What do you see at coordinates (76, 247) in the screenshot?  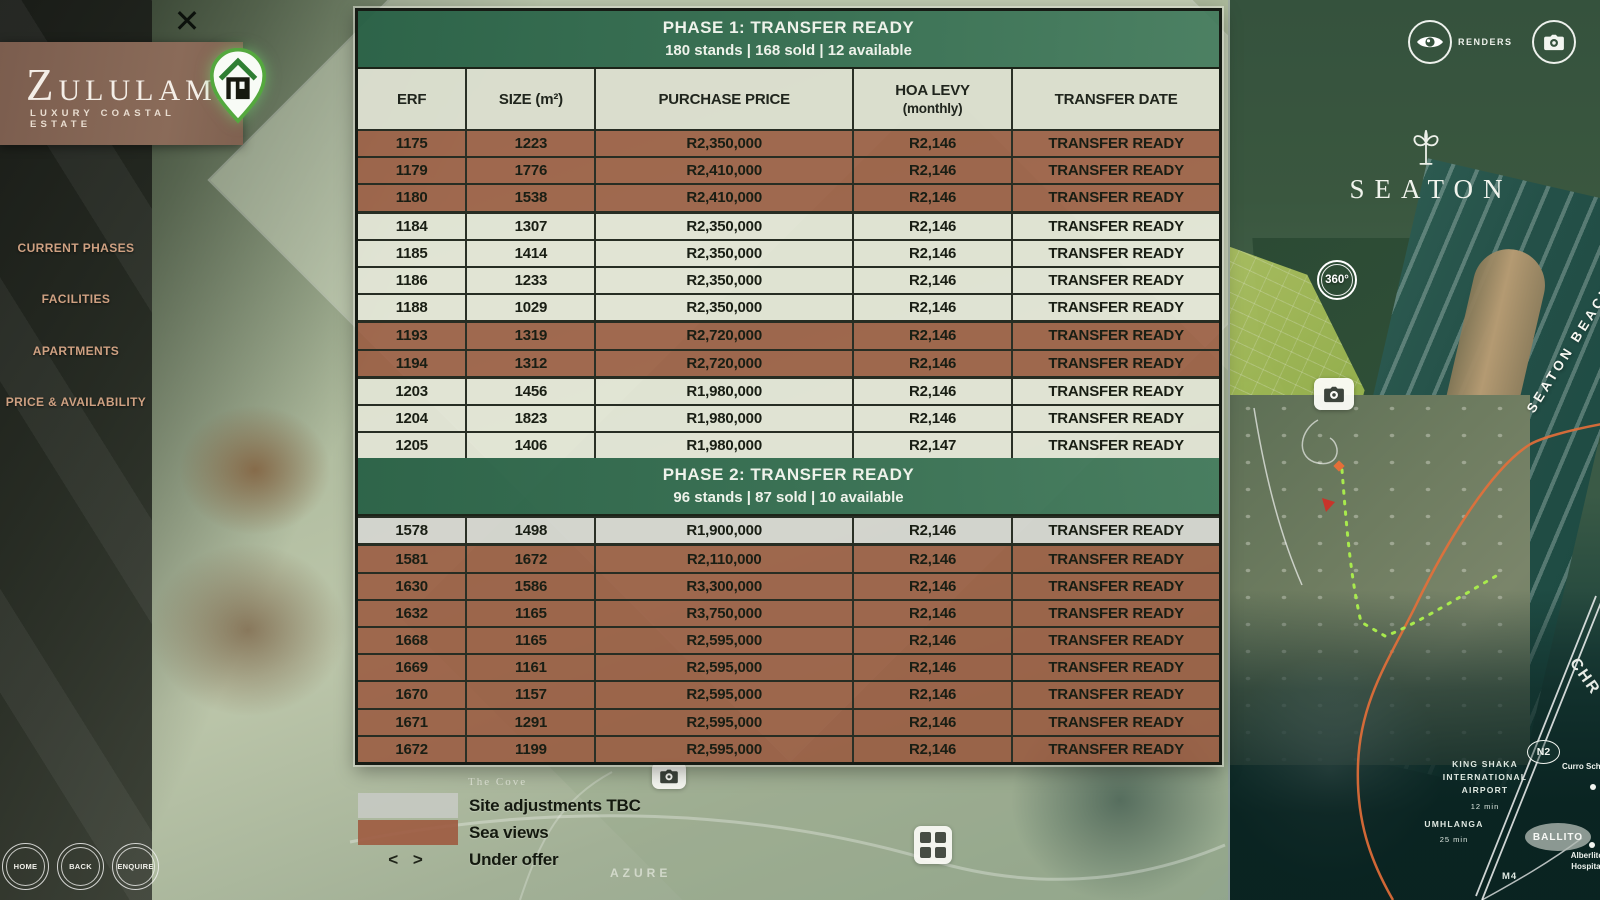 I see `sidebar-item-current-phases: CURRENT PHASES` at bounding box center [76, 247].